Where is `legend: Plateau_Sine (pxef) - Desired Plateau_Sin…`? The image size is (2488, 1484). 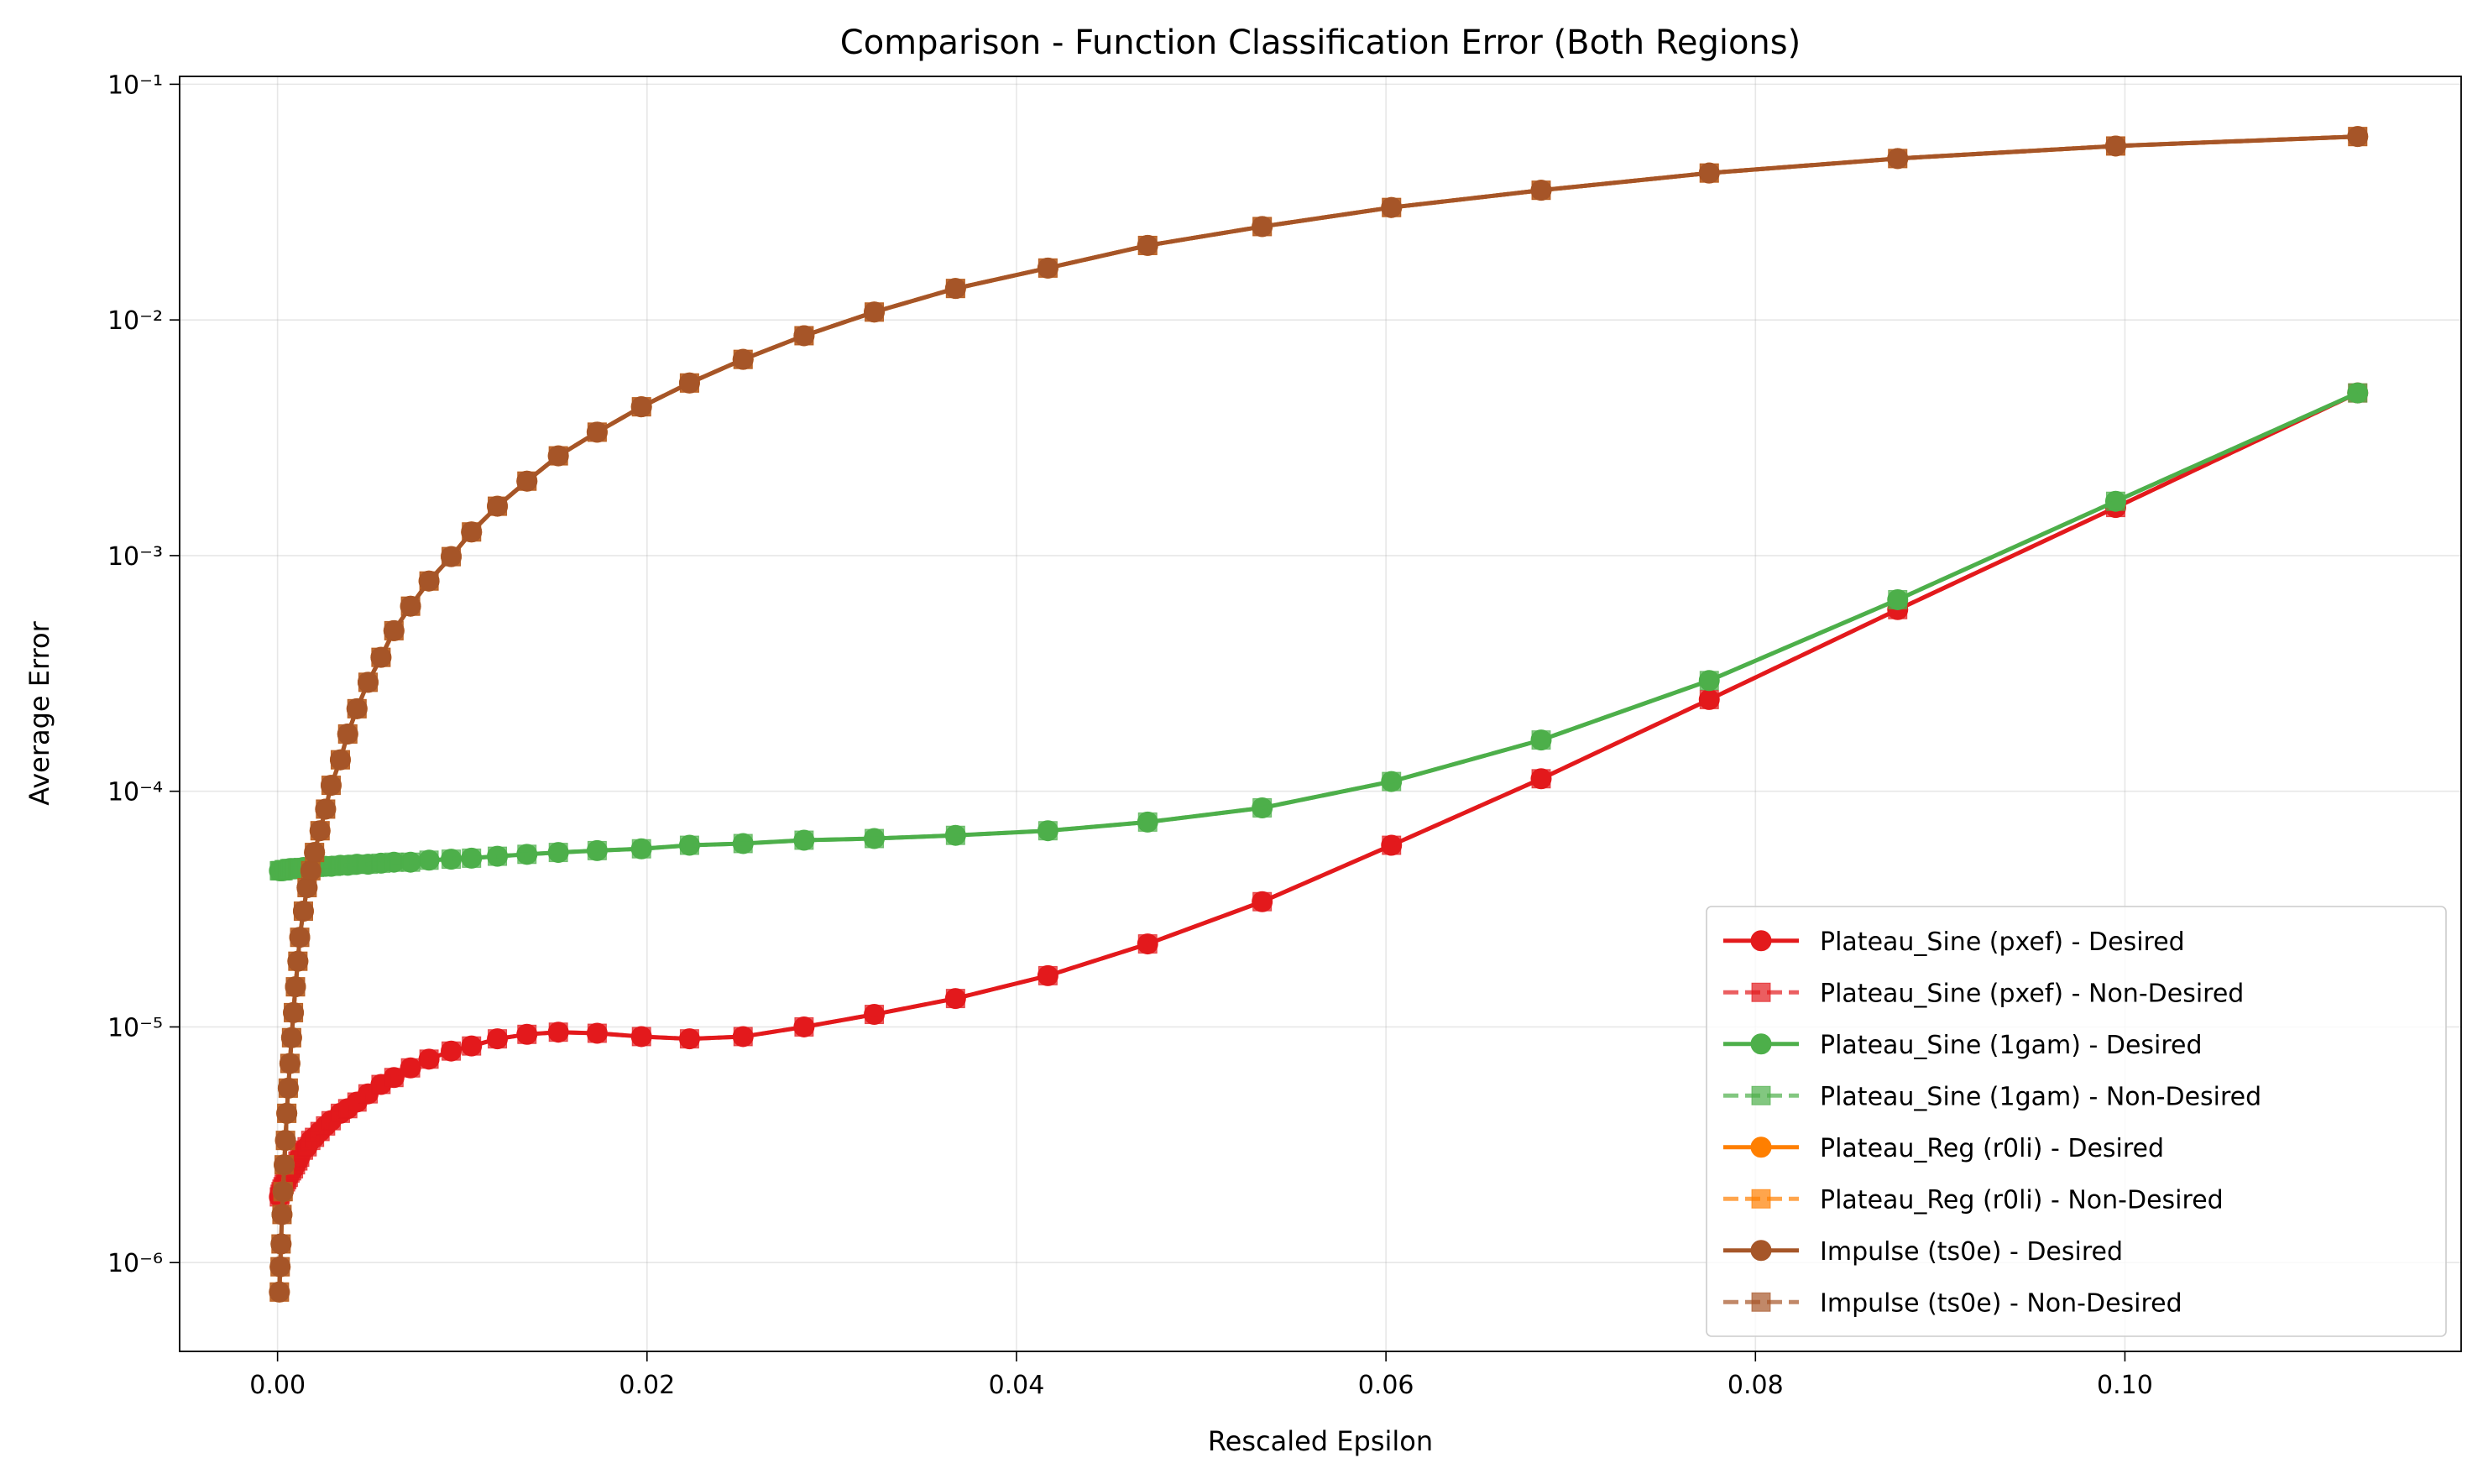 legend: Plateau_Sine (pxef) - Desired Plateau_Sin… is located at coordinates (2076, 1121).